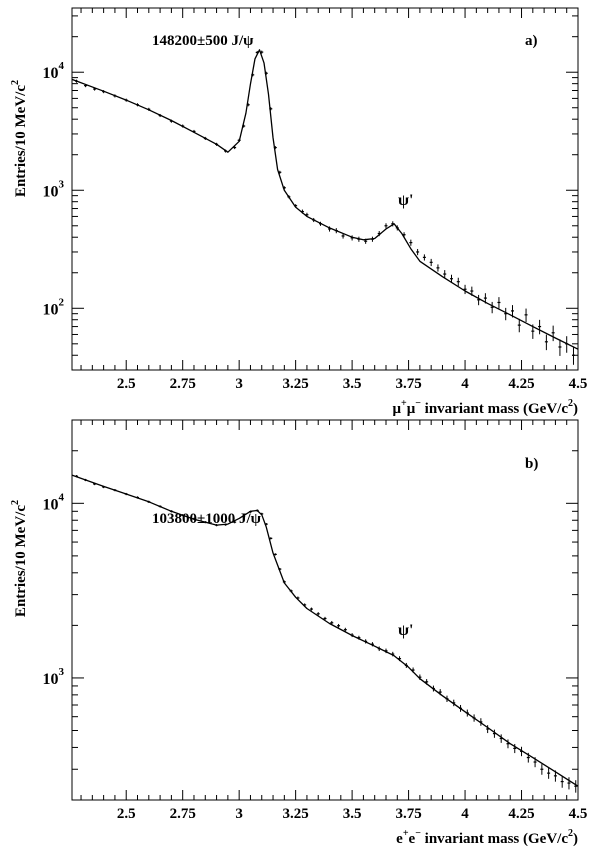 The width and height of the screenshot is (589, 848). I want to click on x-axis-label: e+e− invariant mass (GeV/c2), so click(487, 837).